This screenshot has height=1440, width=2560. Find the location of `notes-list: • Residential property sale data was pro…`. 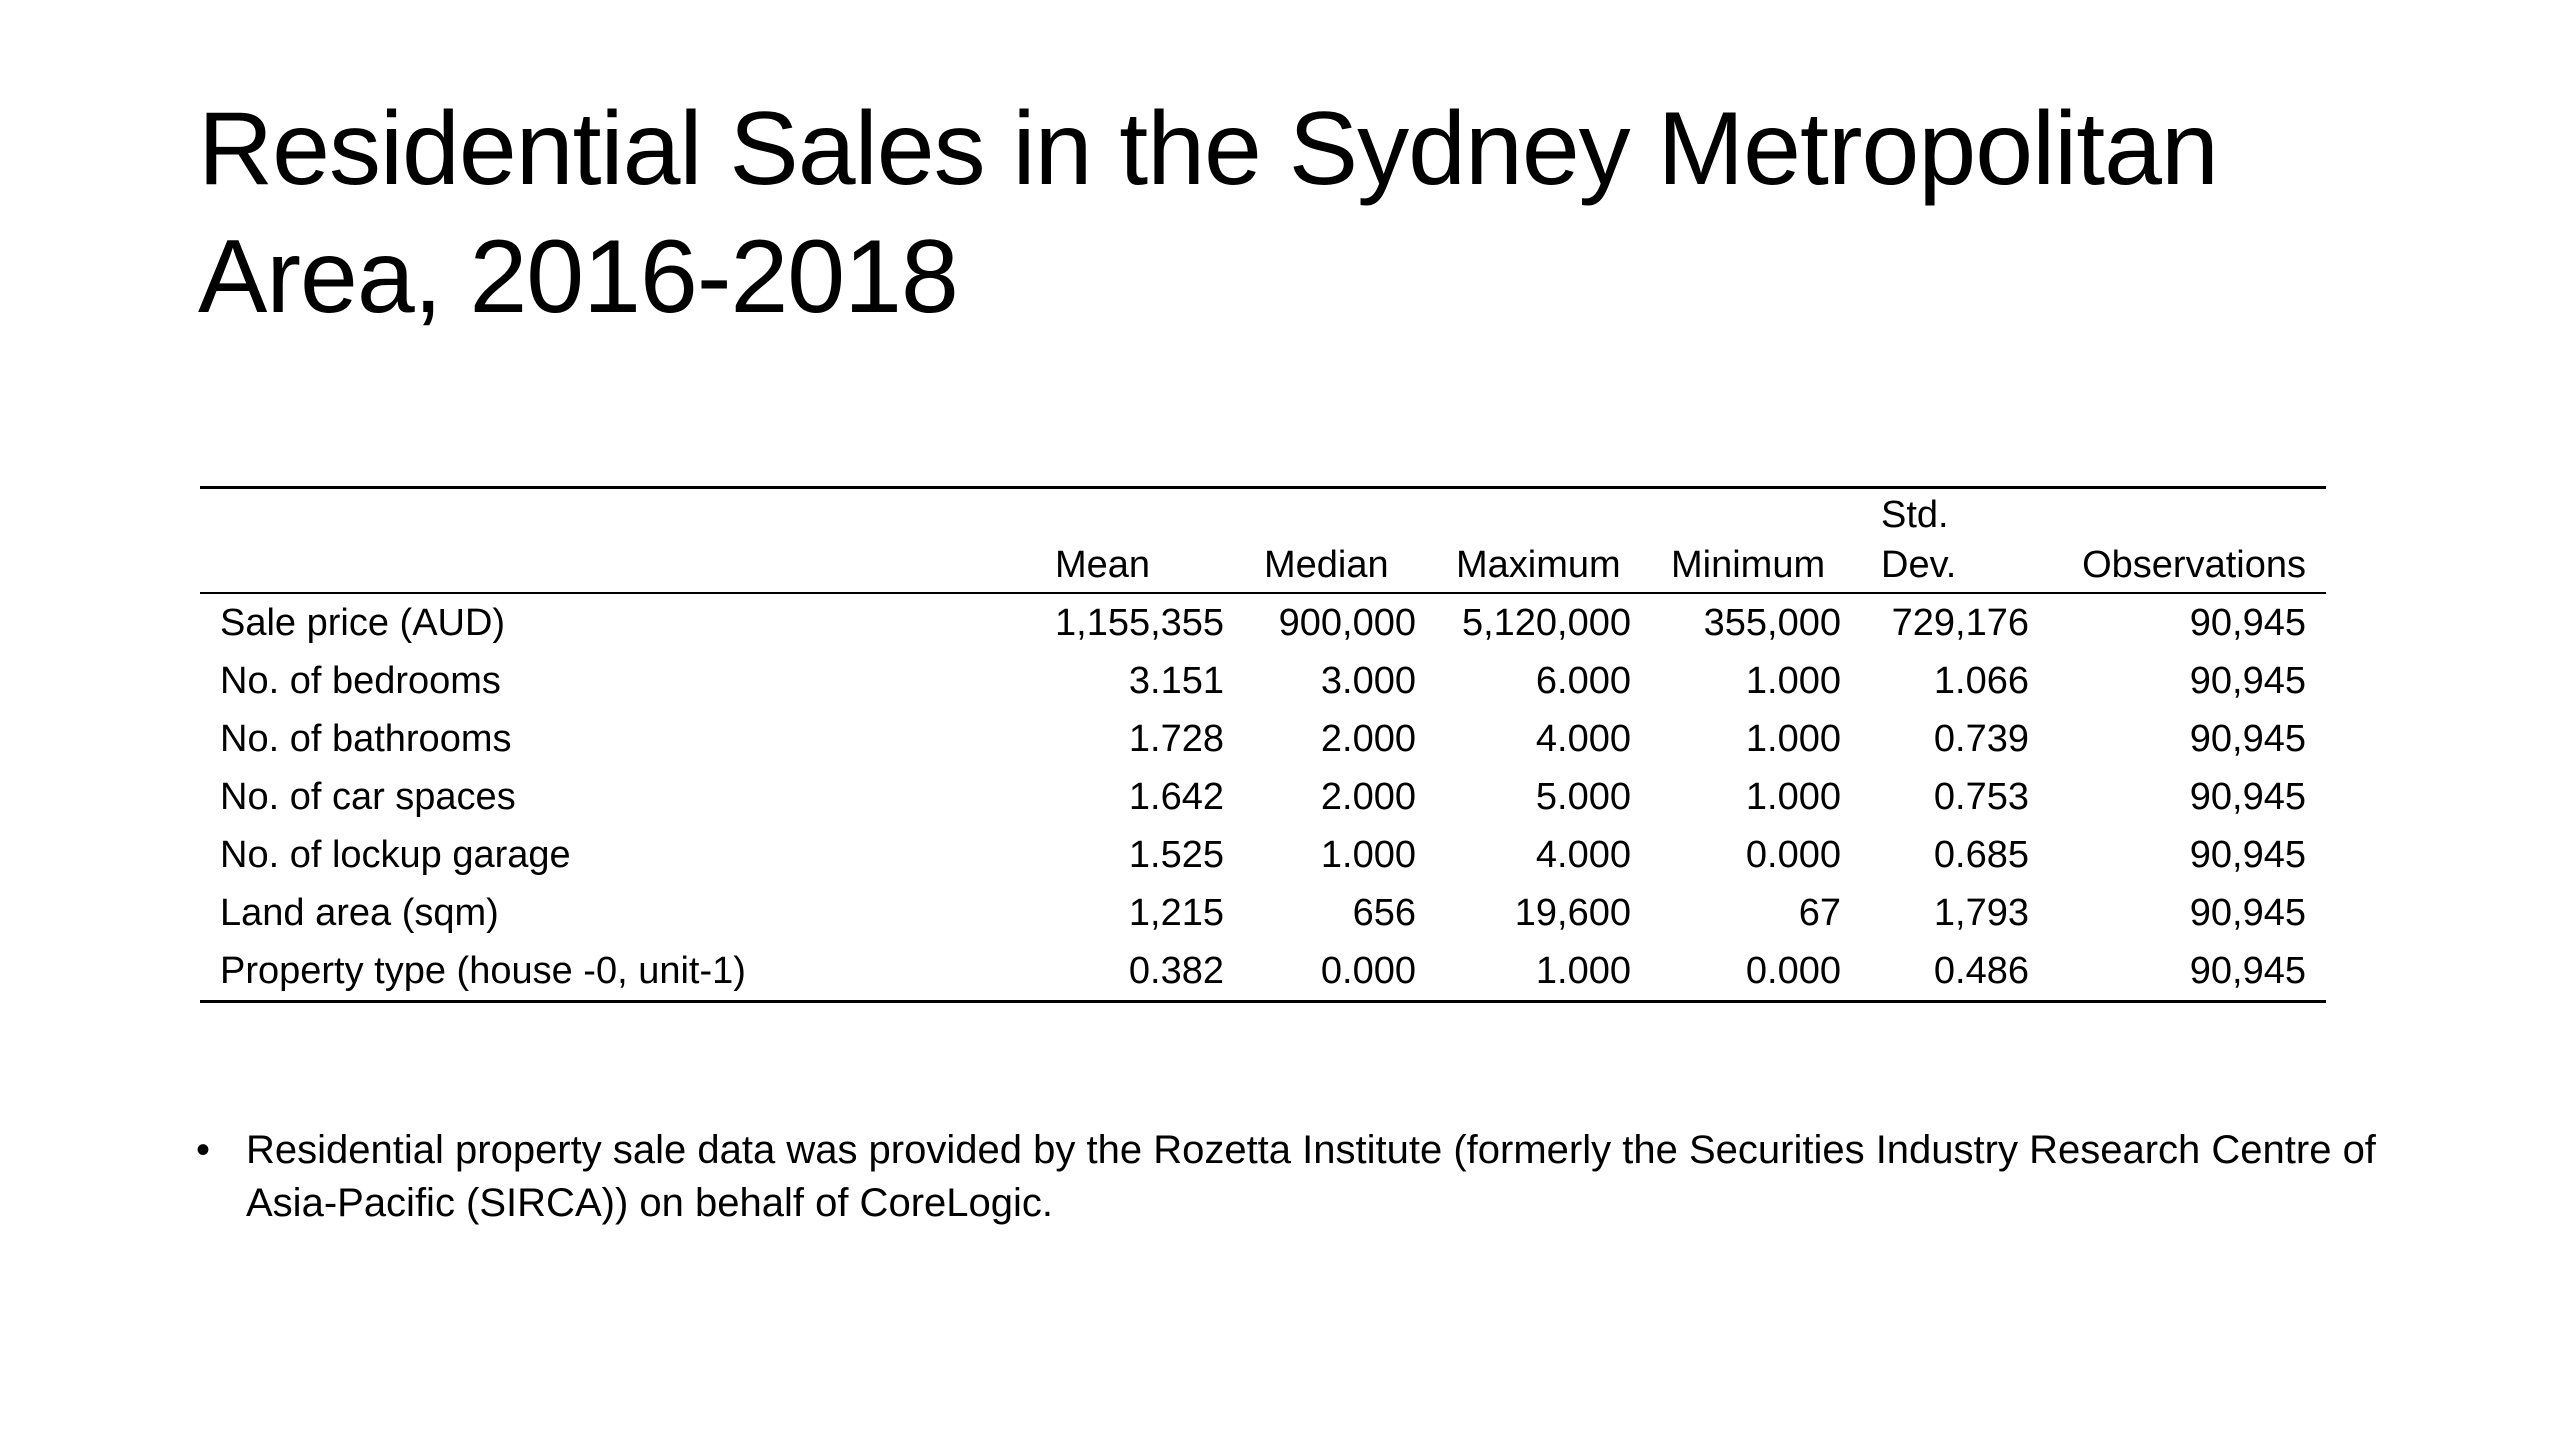

notes-list: • Residential property sale data was pro… is located at coordinates (1286, 1177).